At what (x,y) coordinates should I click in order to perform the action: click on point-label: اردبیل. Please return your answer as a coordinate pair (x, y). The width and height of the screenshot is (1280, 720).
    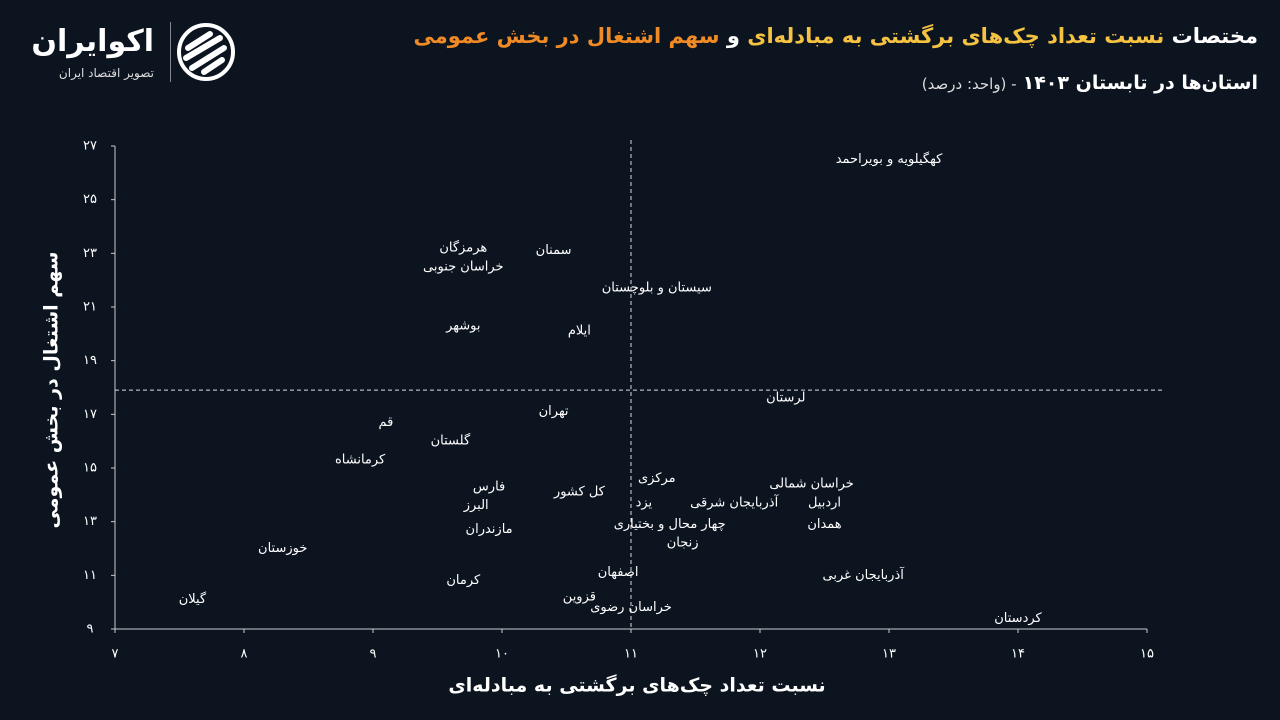
    Looking at the image, I should click on (824, 502).